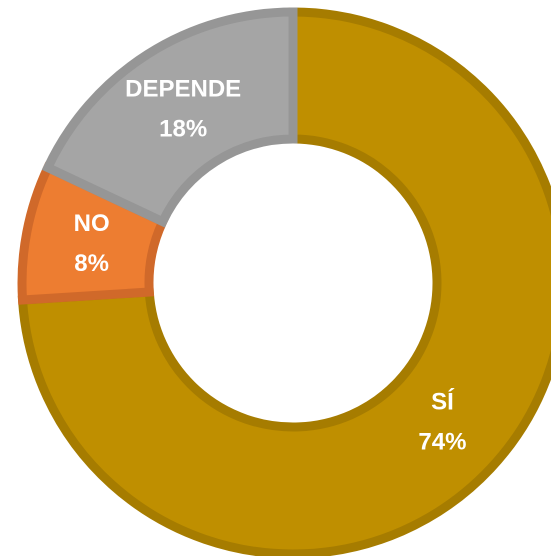 The width and height of the screenshot is (551, 556). I want to click on segment-value-label: 74%, so click(442, 442).